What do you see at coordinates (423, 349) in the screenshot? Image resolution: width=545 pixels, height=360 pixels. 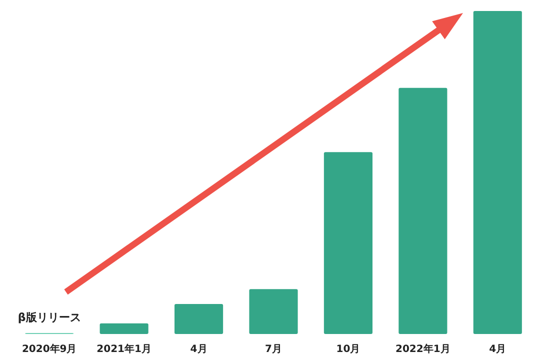 I see `x-tick-label: 2022年1月` at bounding box center [423, 349].